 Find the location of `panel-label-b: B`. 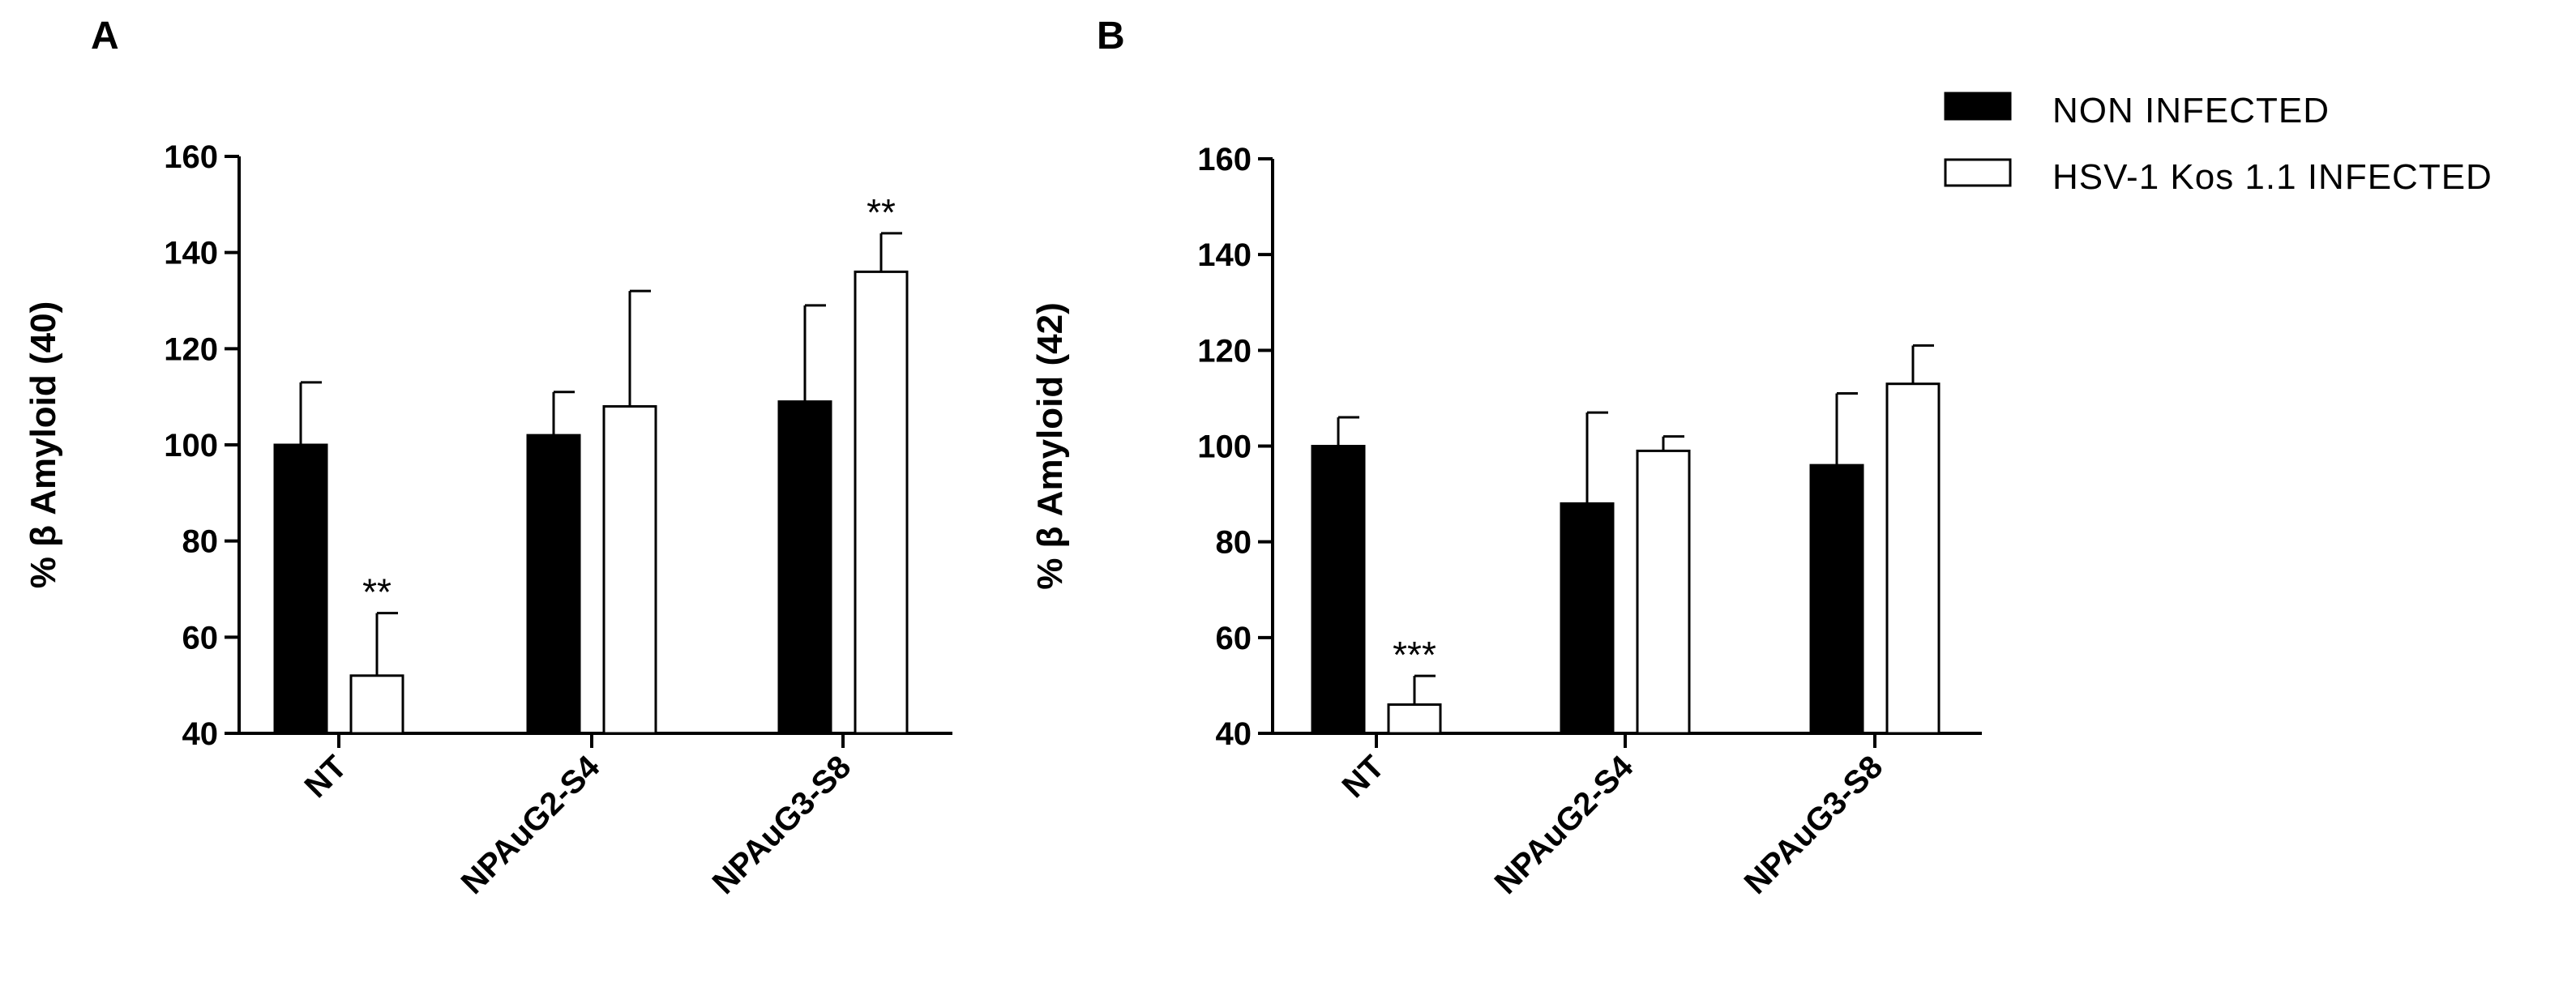

panel-label-b: B is located at coordinates (1111, 36).